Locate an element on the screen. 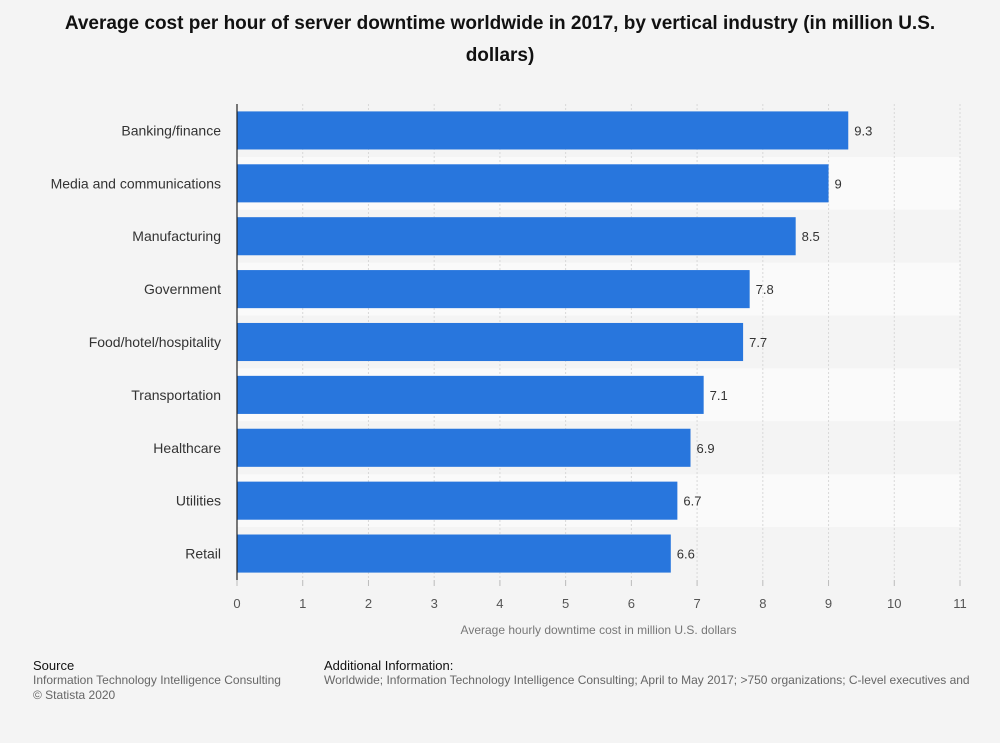 The height and width of the screenshot is (743, 1000). category-label: Media and communications is located at coordinates (136, 183).